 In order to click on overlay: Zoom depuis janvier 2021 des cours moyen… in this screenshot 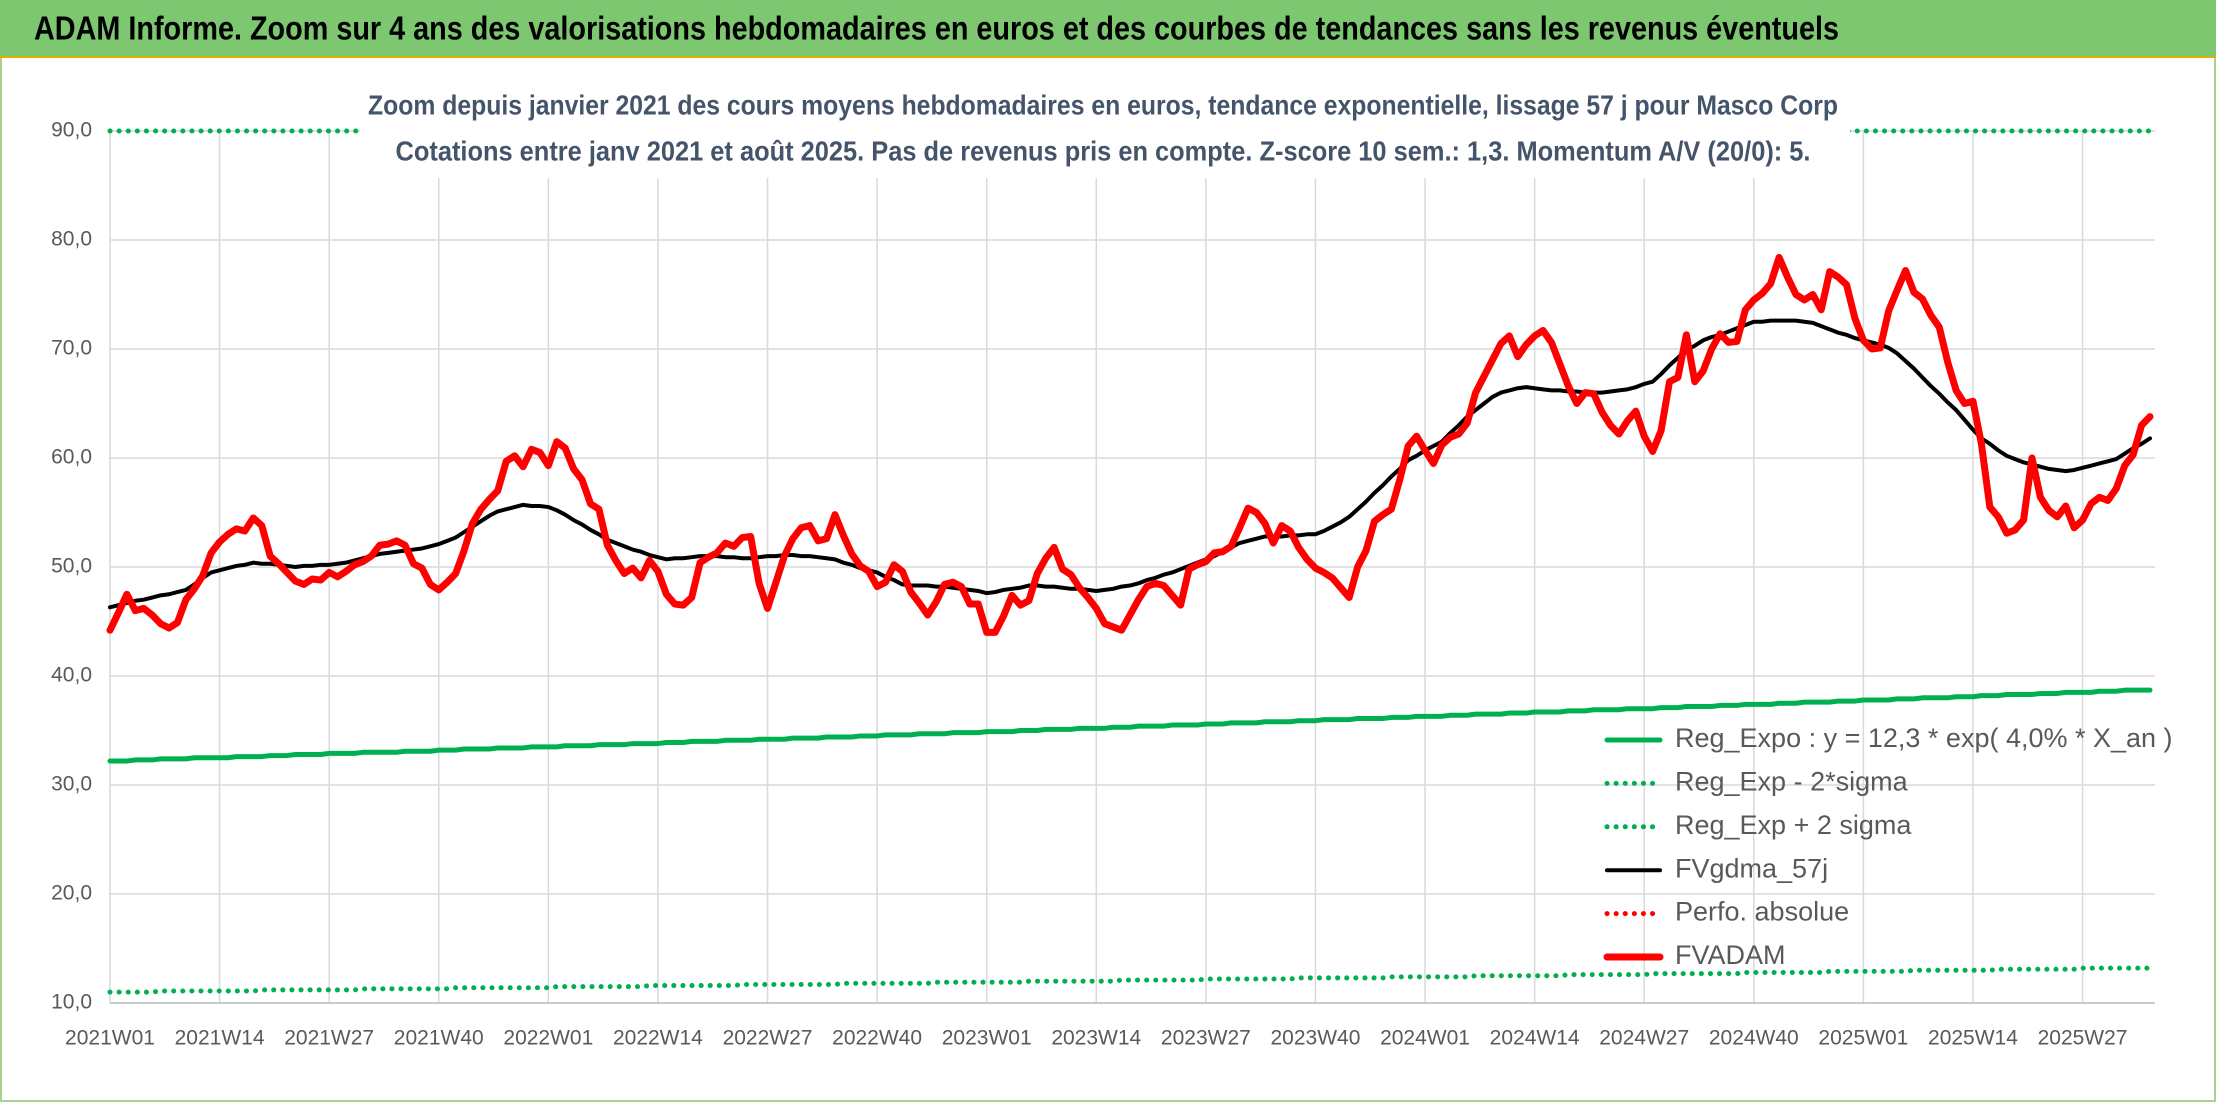, I will do `click(1105, 131)`.